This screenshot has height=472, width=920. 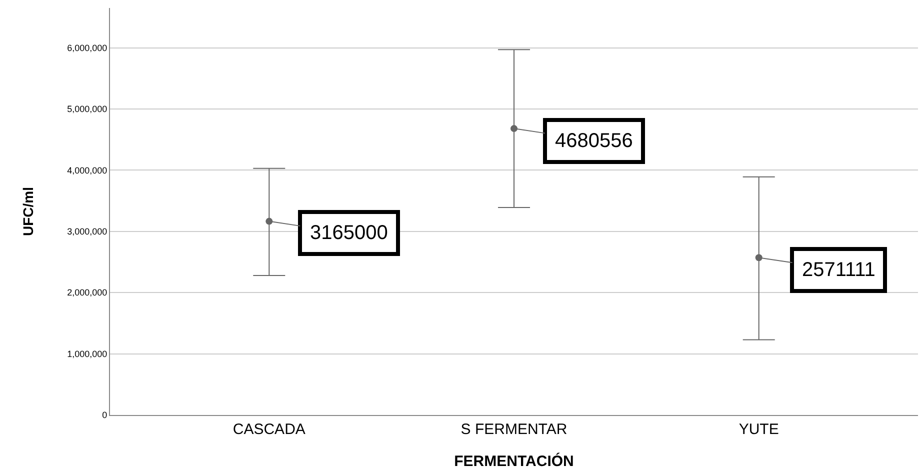 I want to click on y-tick-label: 3,000,000, so click(x=87, y=231).